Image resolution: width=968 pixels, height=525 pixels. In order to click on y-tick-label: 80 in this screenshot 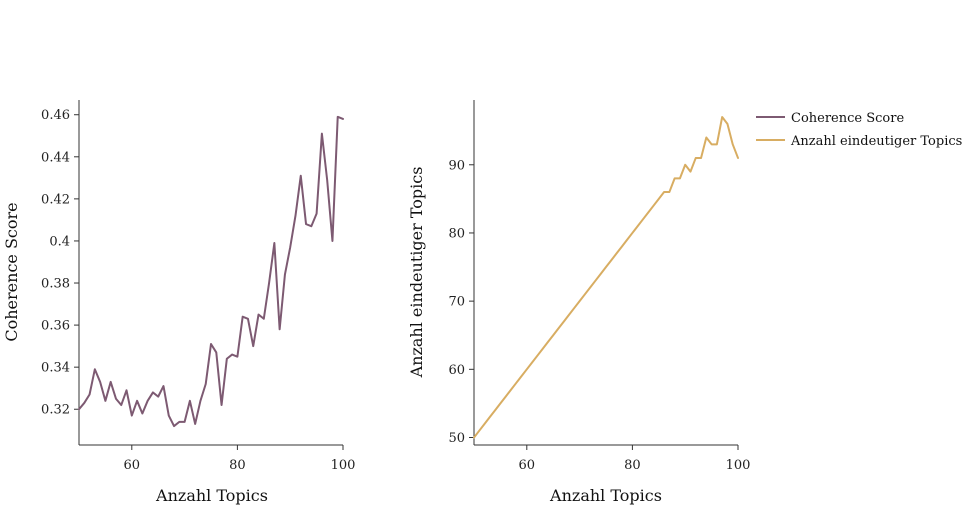, I will do `click(456, 233)`.